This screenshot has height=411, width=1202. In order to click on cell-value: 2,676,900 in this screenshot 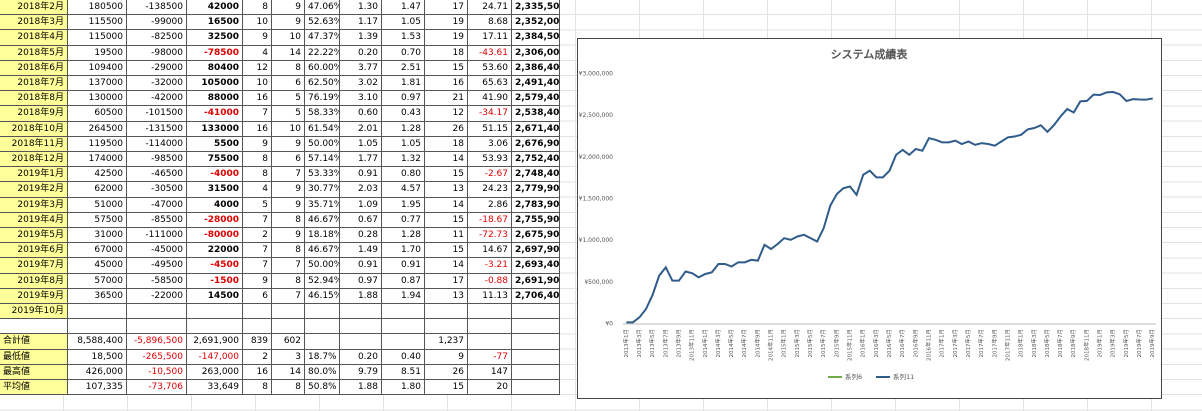, I will do `click(536, 144)`.